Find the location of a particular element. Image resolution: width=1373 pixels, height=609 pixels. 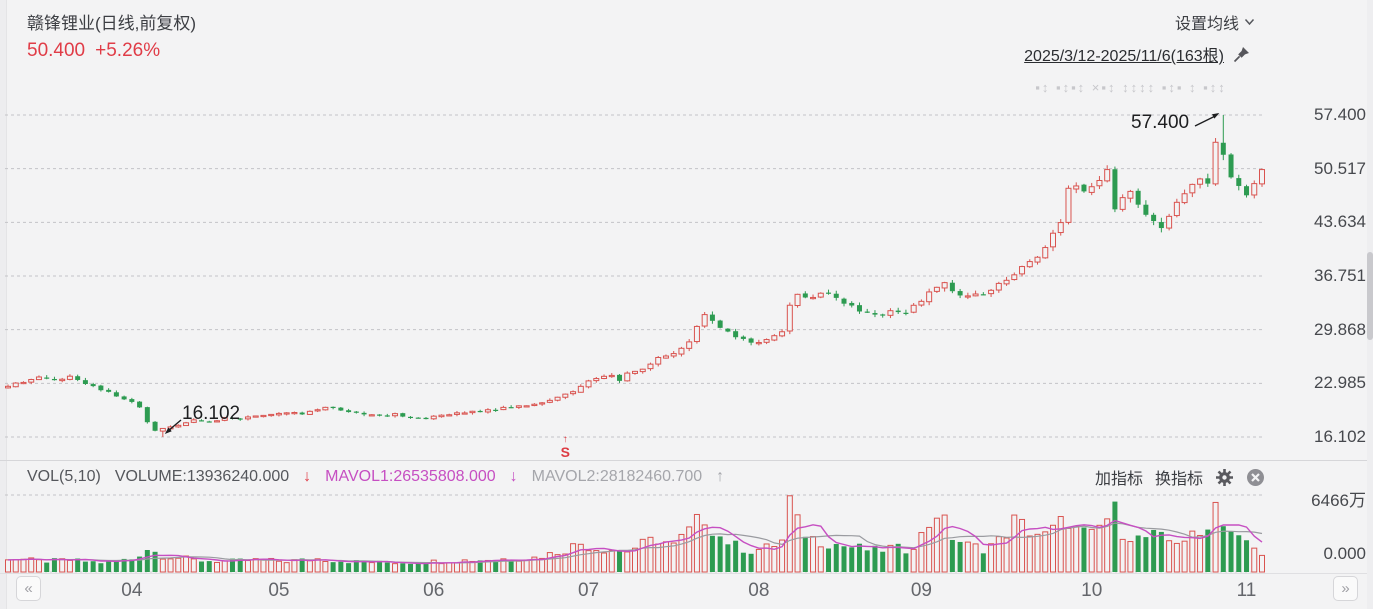

price-tick-label: 57.400 is located at coordinates (1340, 114).